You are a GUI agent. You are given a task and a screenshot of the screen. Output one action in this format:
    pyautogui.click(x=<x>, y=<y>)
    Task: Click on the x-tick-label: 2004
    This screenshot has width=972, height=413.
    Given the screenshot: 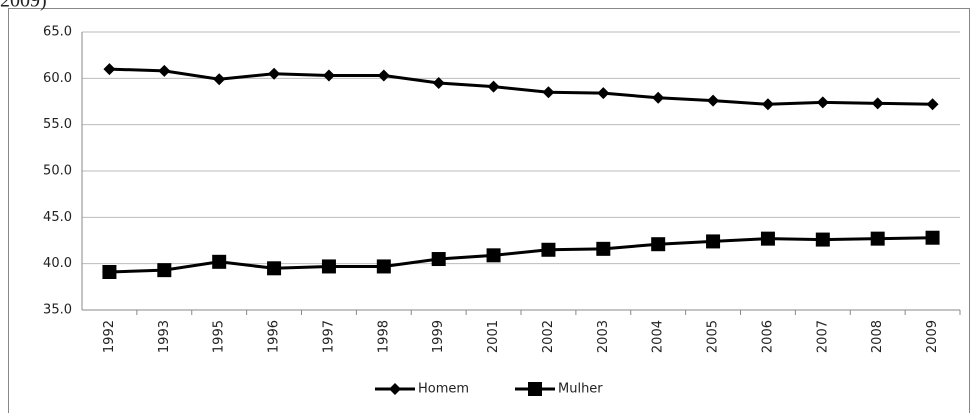 What is the action you would take?
    pyautogui.click(x=658, y=336)
    